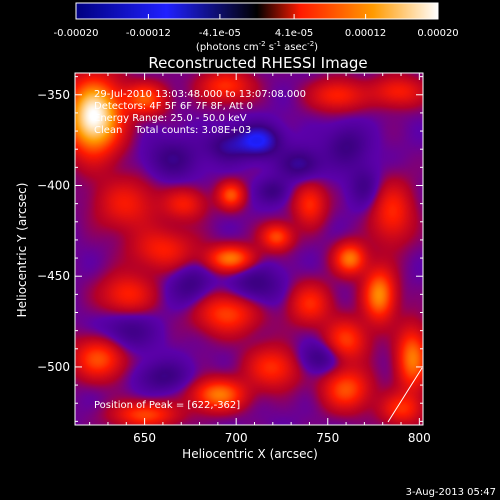 The width and height of the screenshot is (500, 500). Describe the element at coordinates (405, 395) in the screenshot. I see `limb-line` at that location.